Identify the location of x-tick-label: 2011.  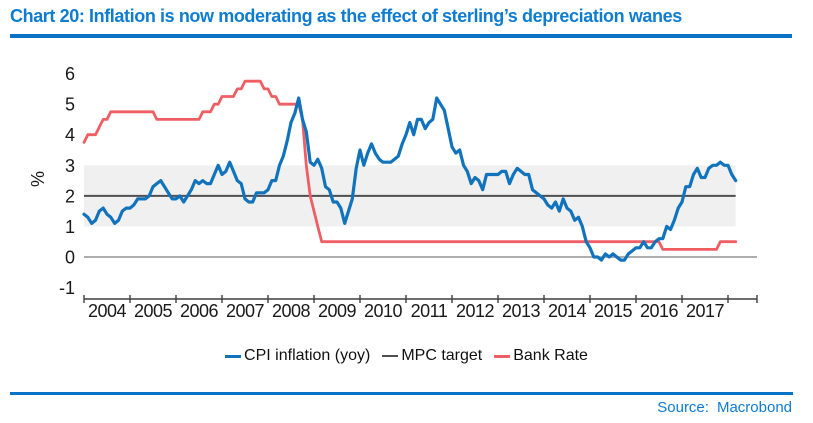
(429, 311).